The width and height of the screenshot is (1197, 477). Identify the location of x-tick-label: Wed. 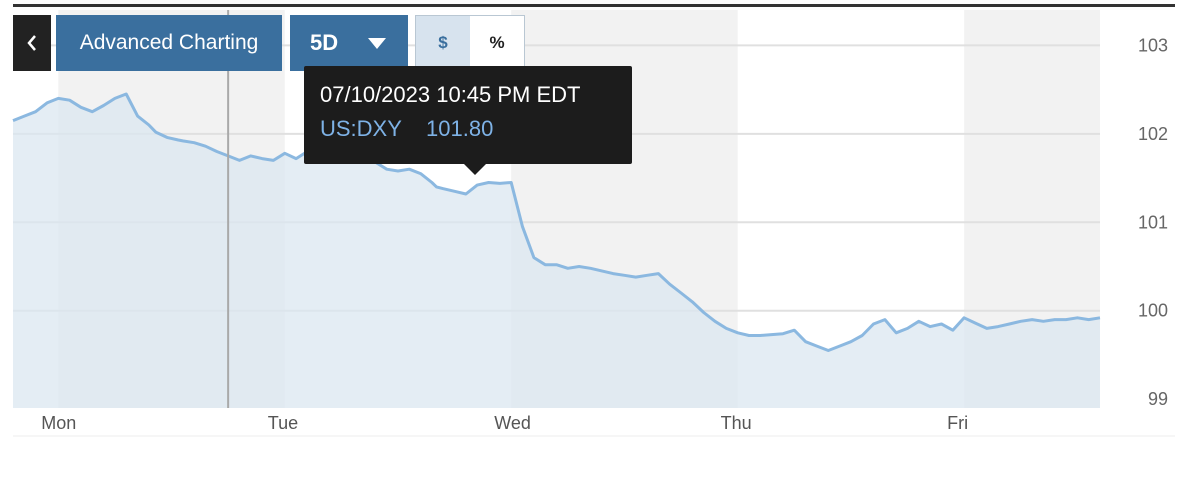
(512, 423).